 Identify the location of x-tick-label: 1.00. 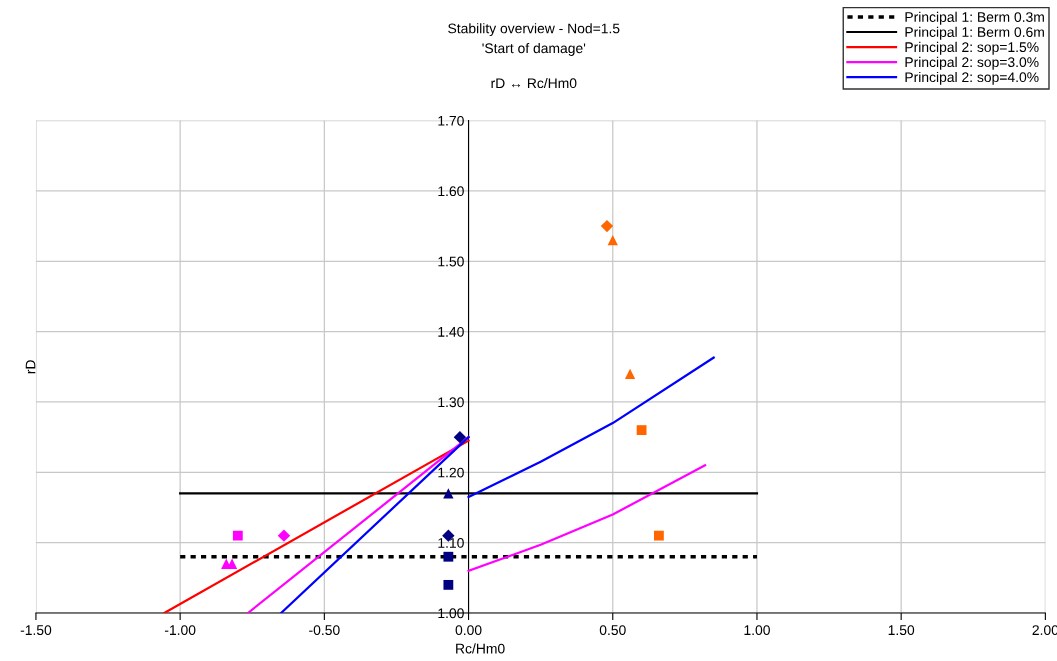
(757, 630).